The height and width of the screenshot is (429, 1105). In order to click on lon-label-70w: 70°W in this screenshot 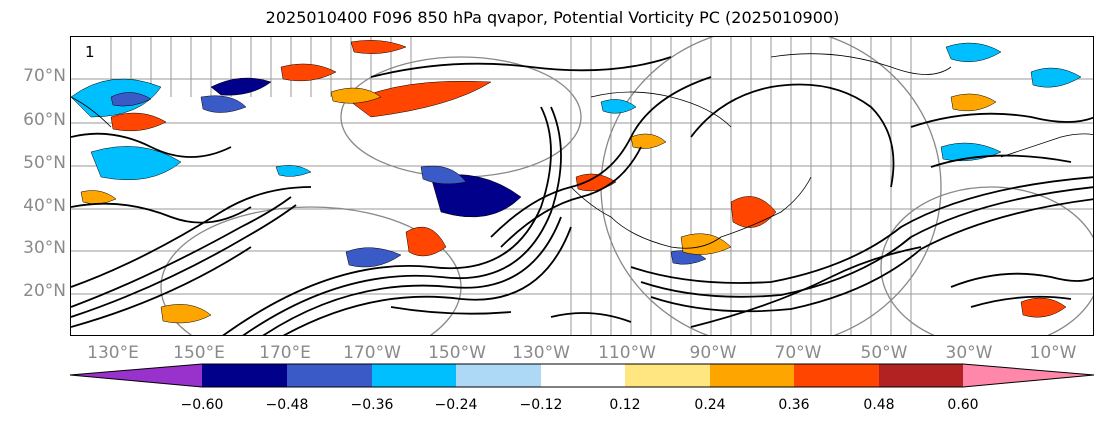, I will do `click(798, 353)`.